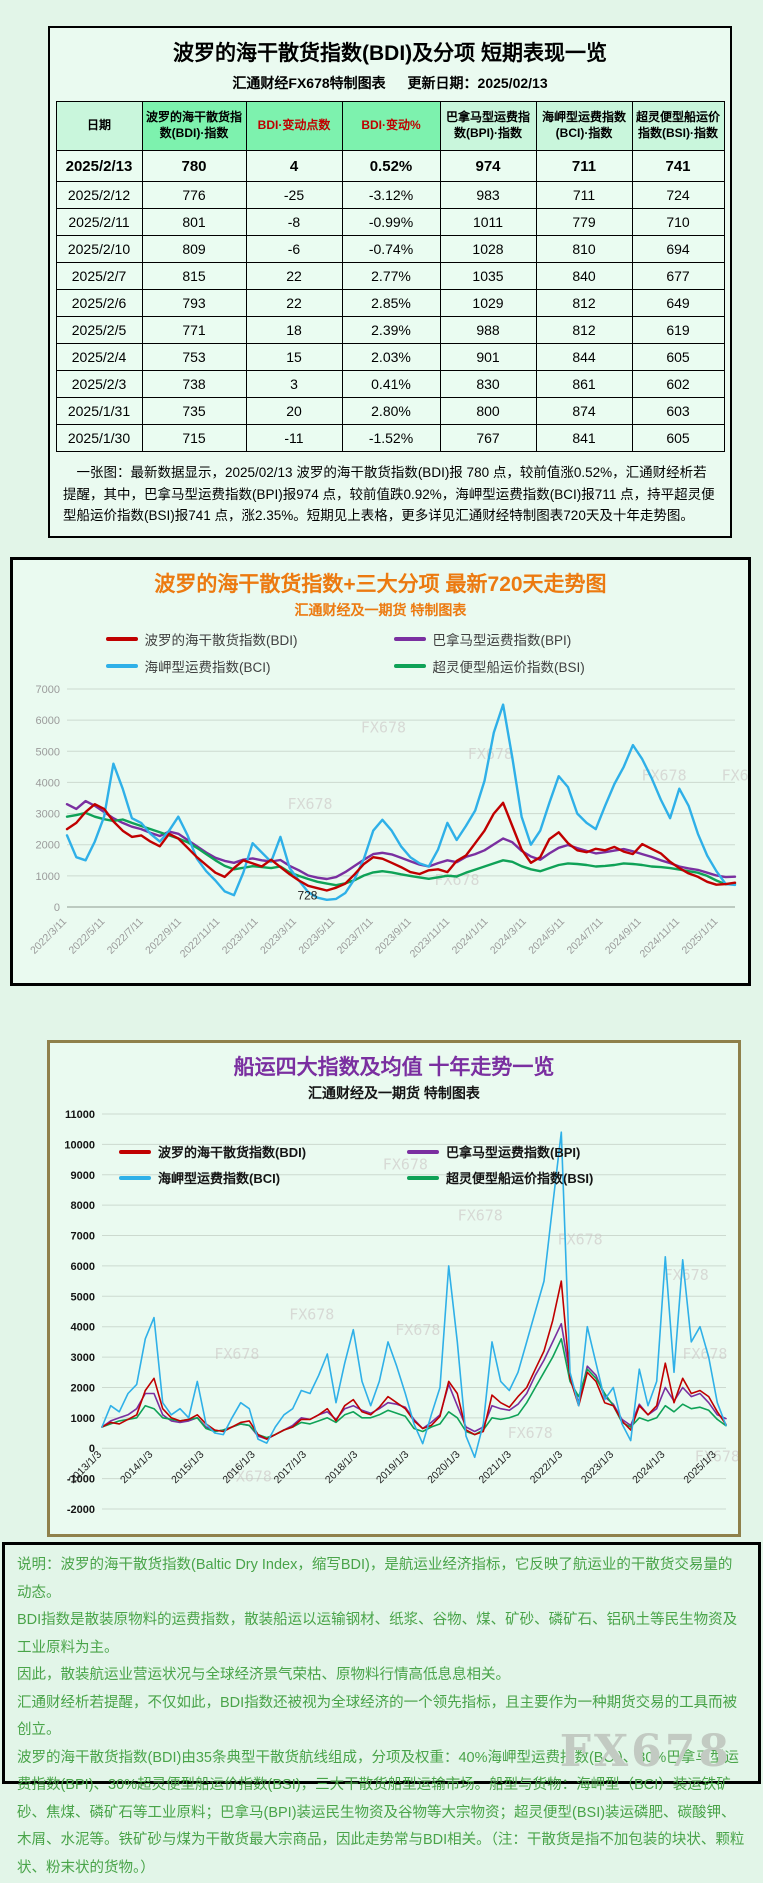 Image resolution: width=763 pixels, height=1883 pixels. I want to click on table-row: 2025/1/31 735 20 2.80% 800 874 603, so click(390, 411).